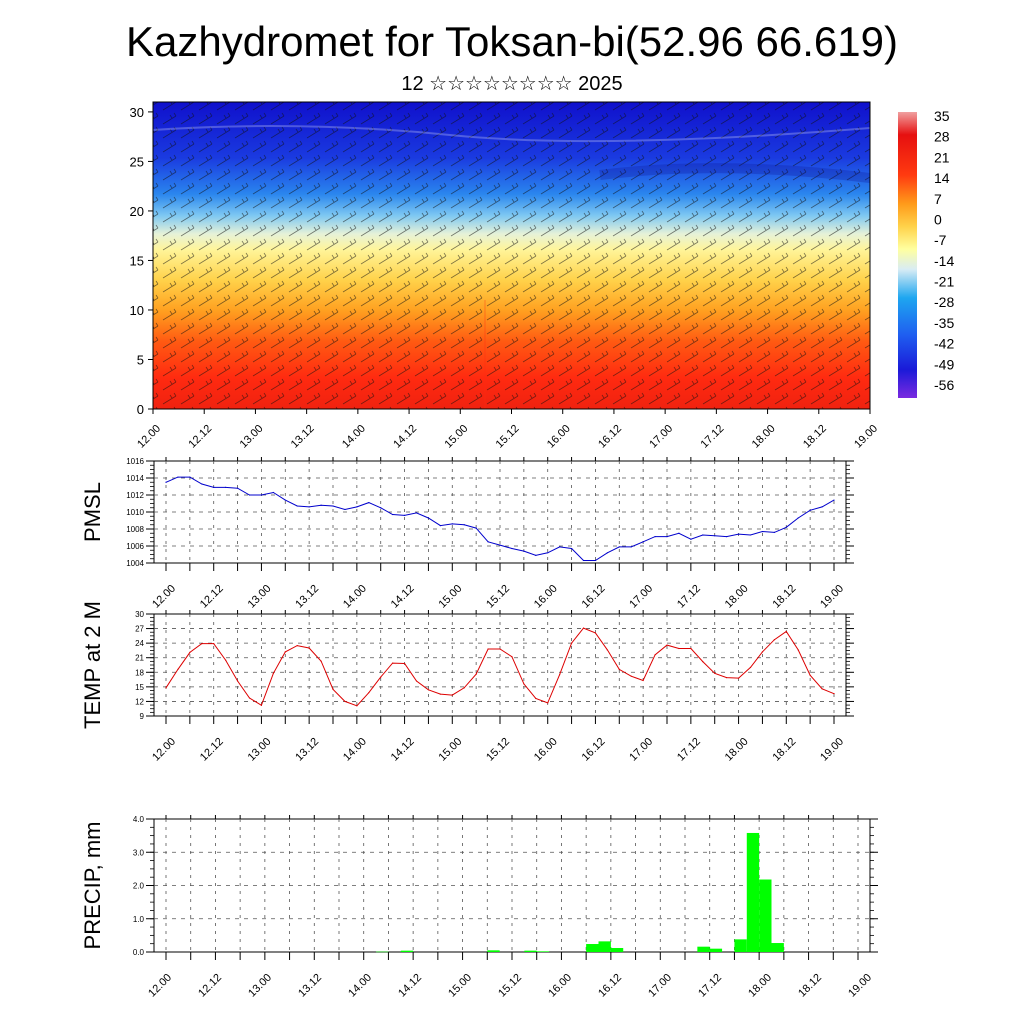 This screenshot has height=1024, width=1024. What do you see at coordinates (135, 563) in the screenshot?
I see `y-tick-label: 1004` at bounding box center [135, 563].